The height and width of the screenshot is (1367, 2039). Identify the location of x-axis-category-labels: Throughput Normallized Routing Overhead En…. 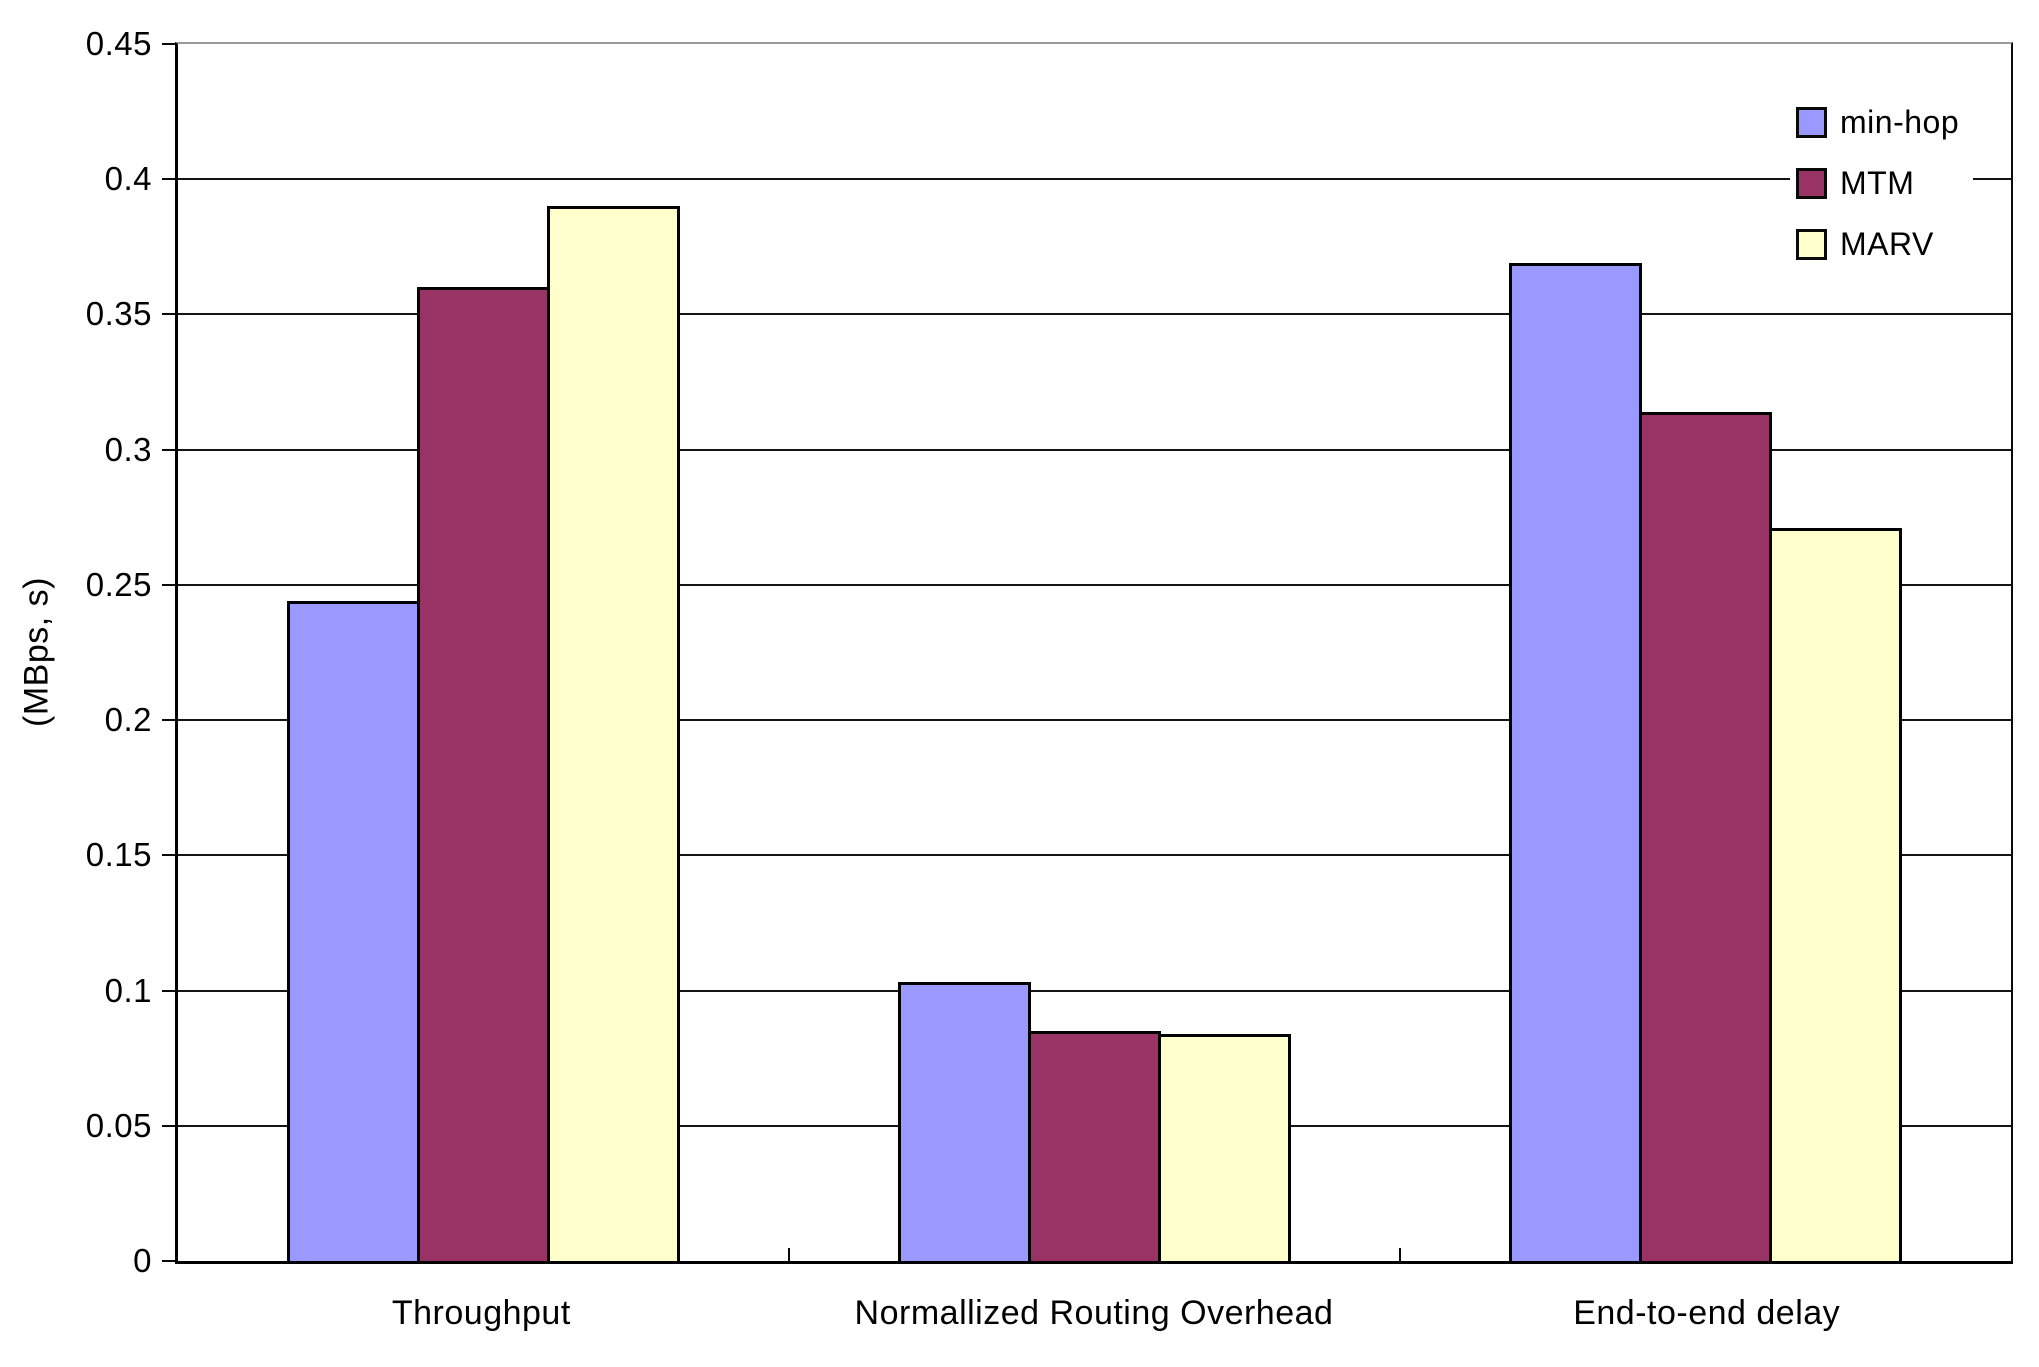
(1094, 1313).